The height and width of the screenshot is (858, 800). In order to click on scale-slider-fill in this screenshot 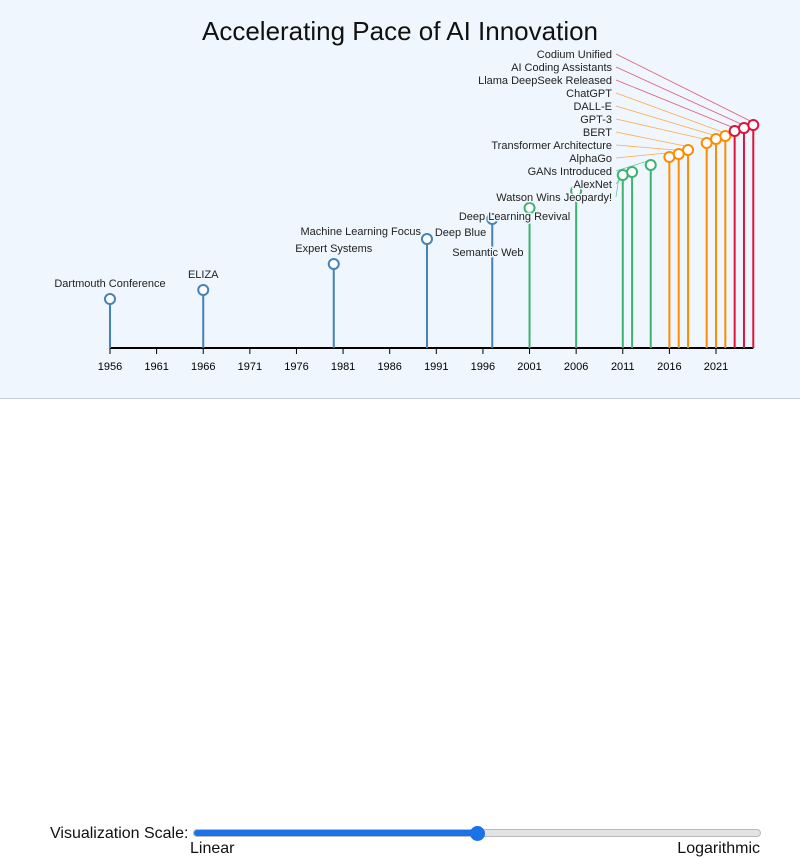, I will do `click(335, 833)`.